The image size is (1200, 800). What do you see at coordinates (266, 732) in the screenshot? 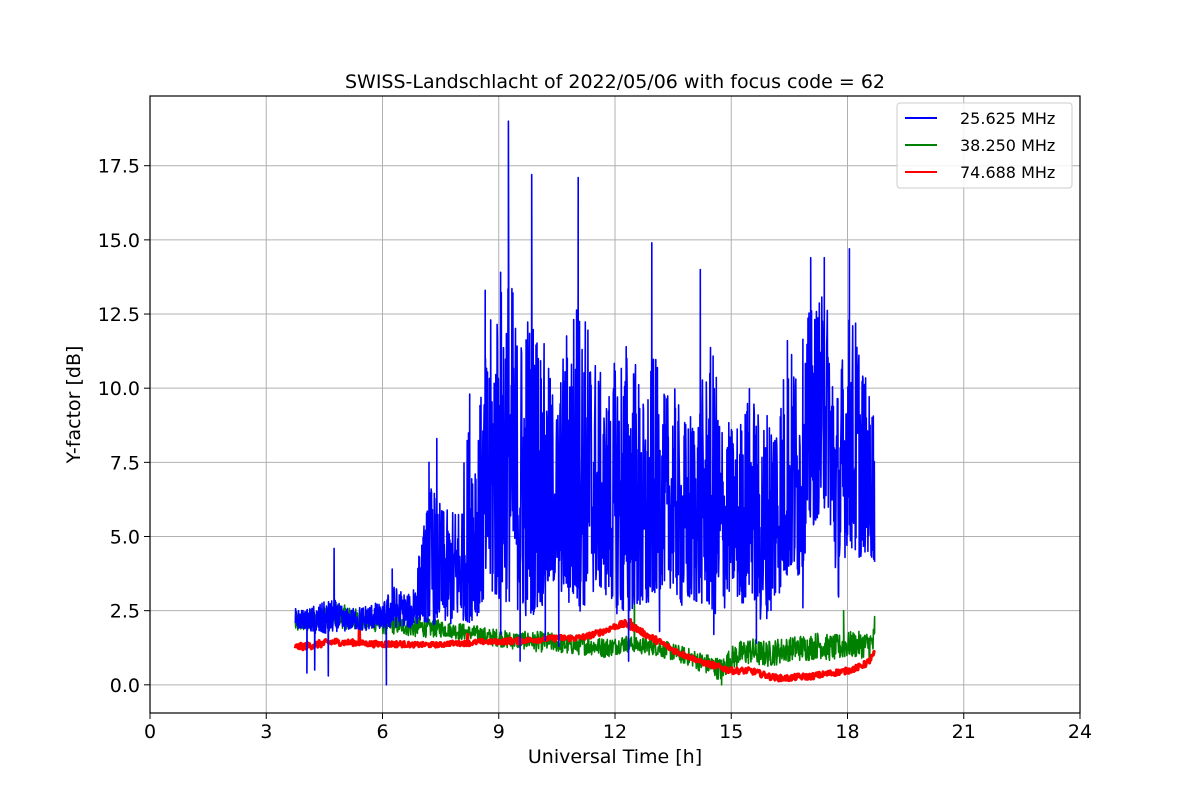
I see `x-tick-label: 3` at bounding box center [266, 732].